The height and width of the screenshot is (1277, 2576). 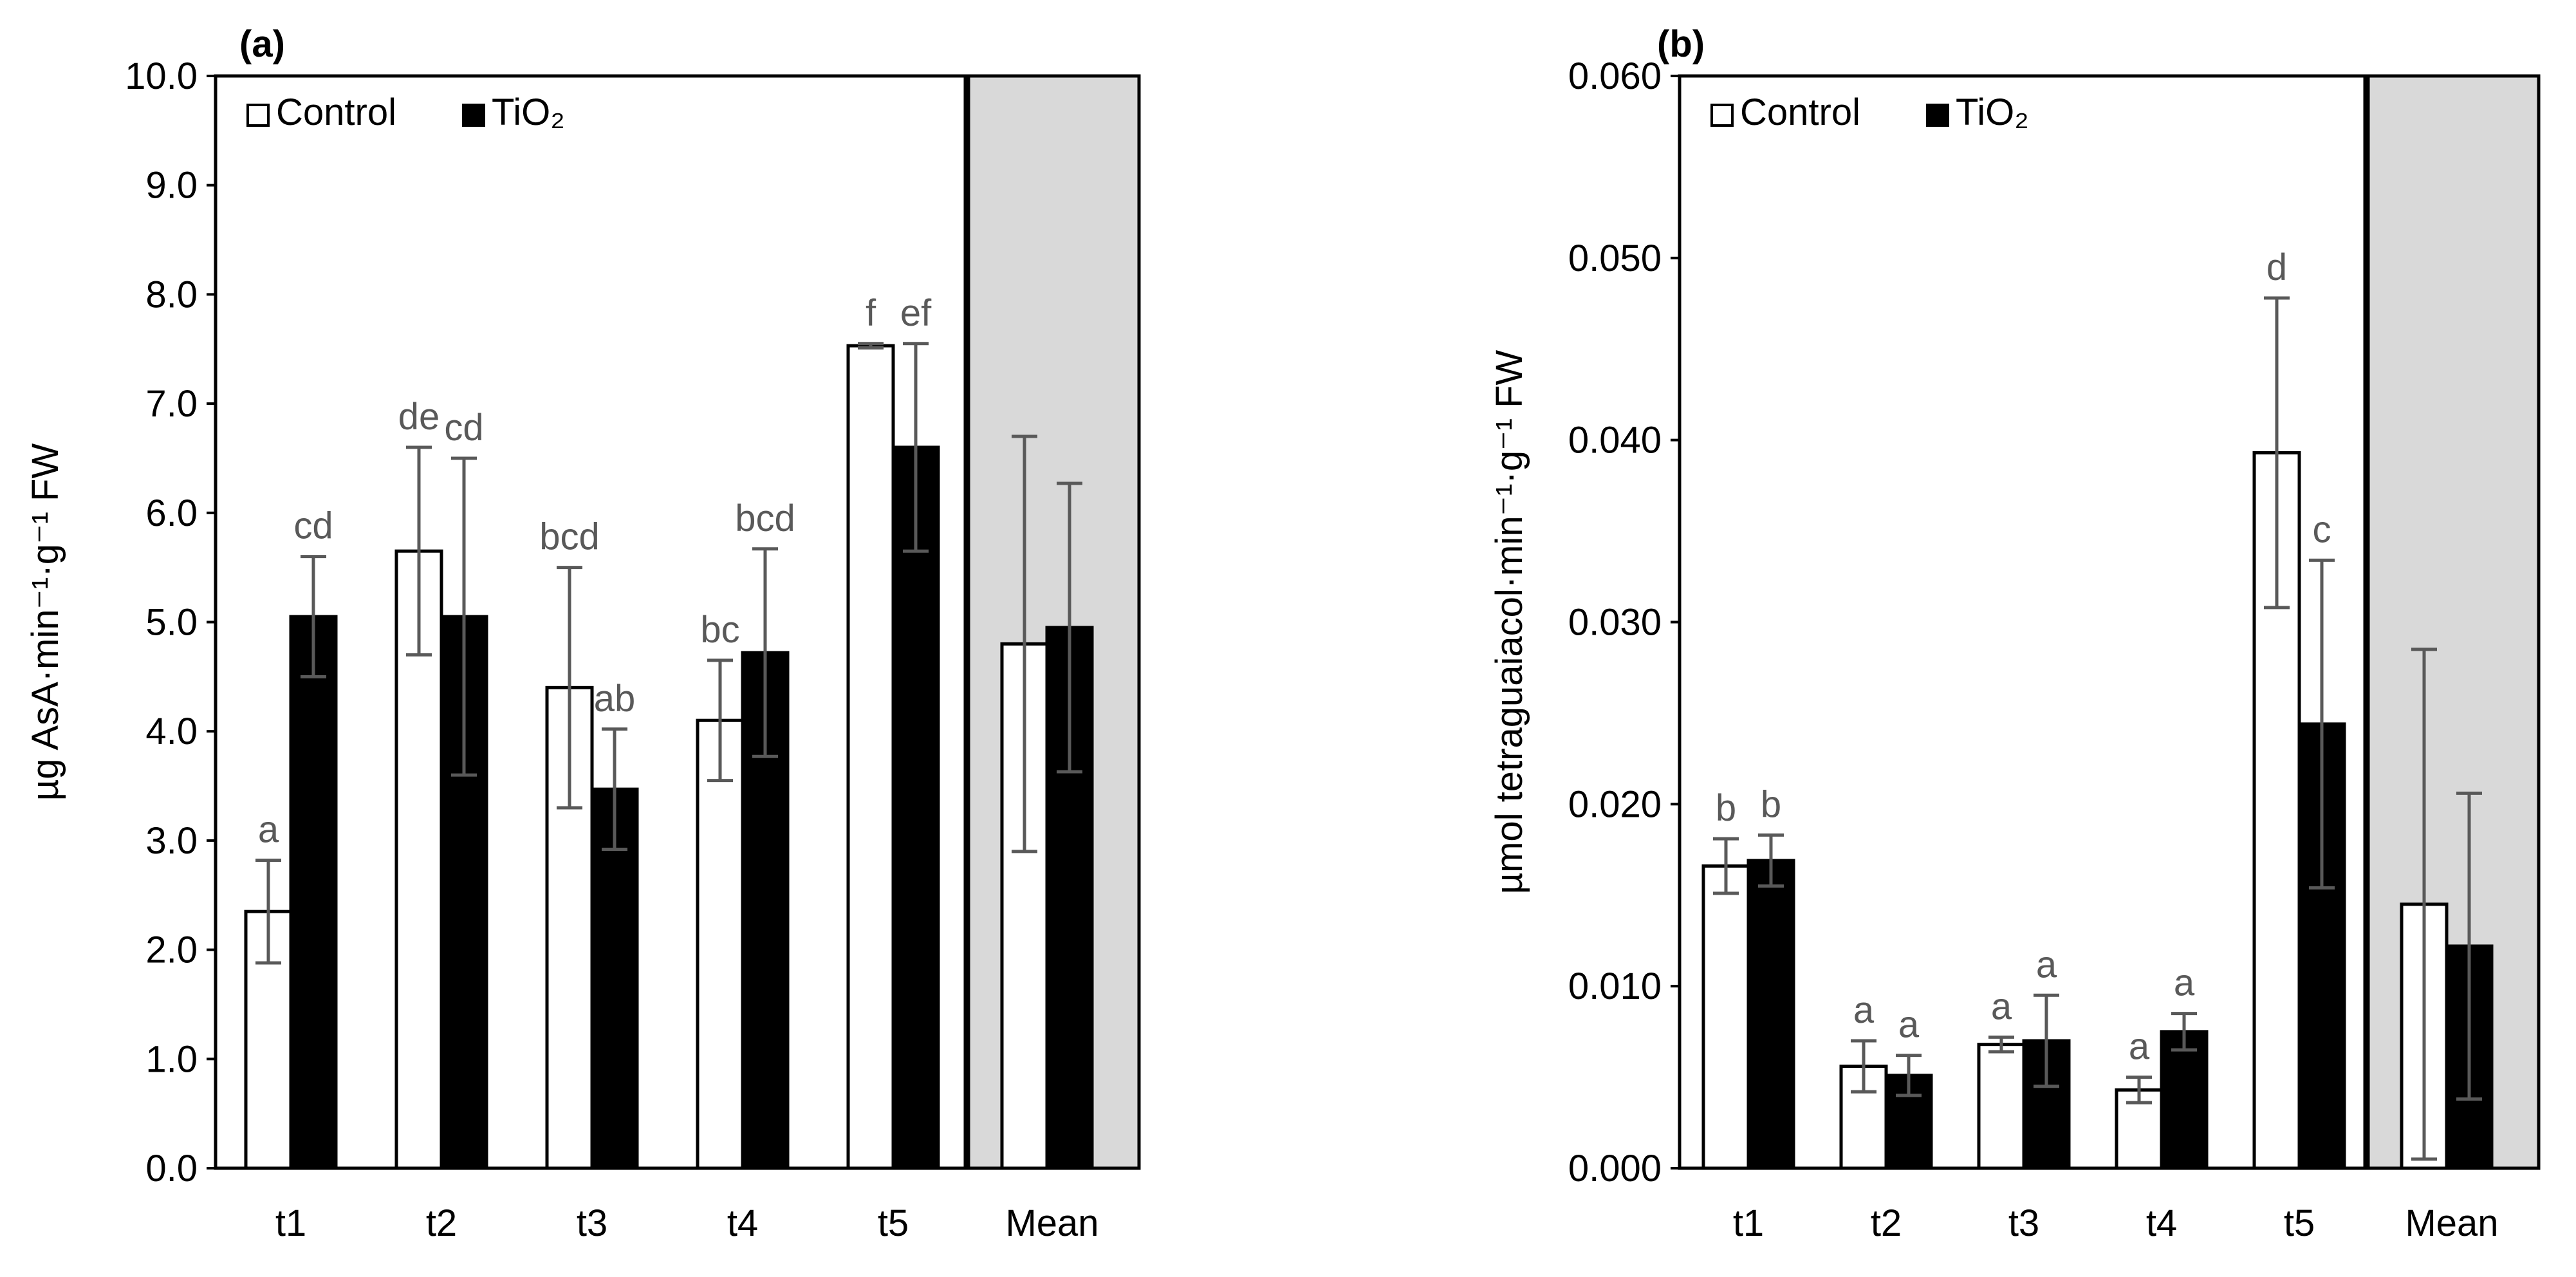 What do you see at coordinates (1615, 76) in the screenshot?
I see `y-tick-label: 0.060` at bounding box center [1615, 76].